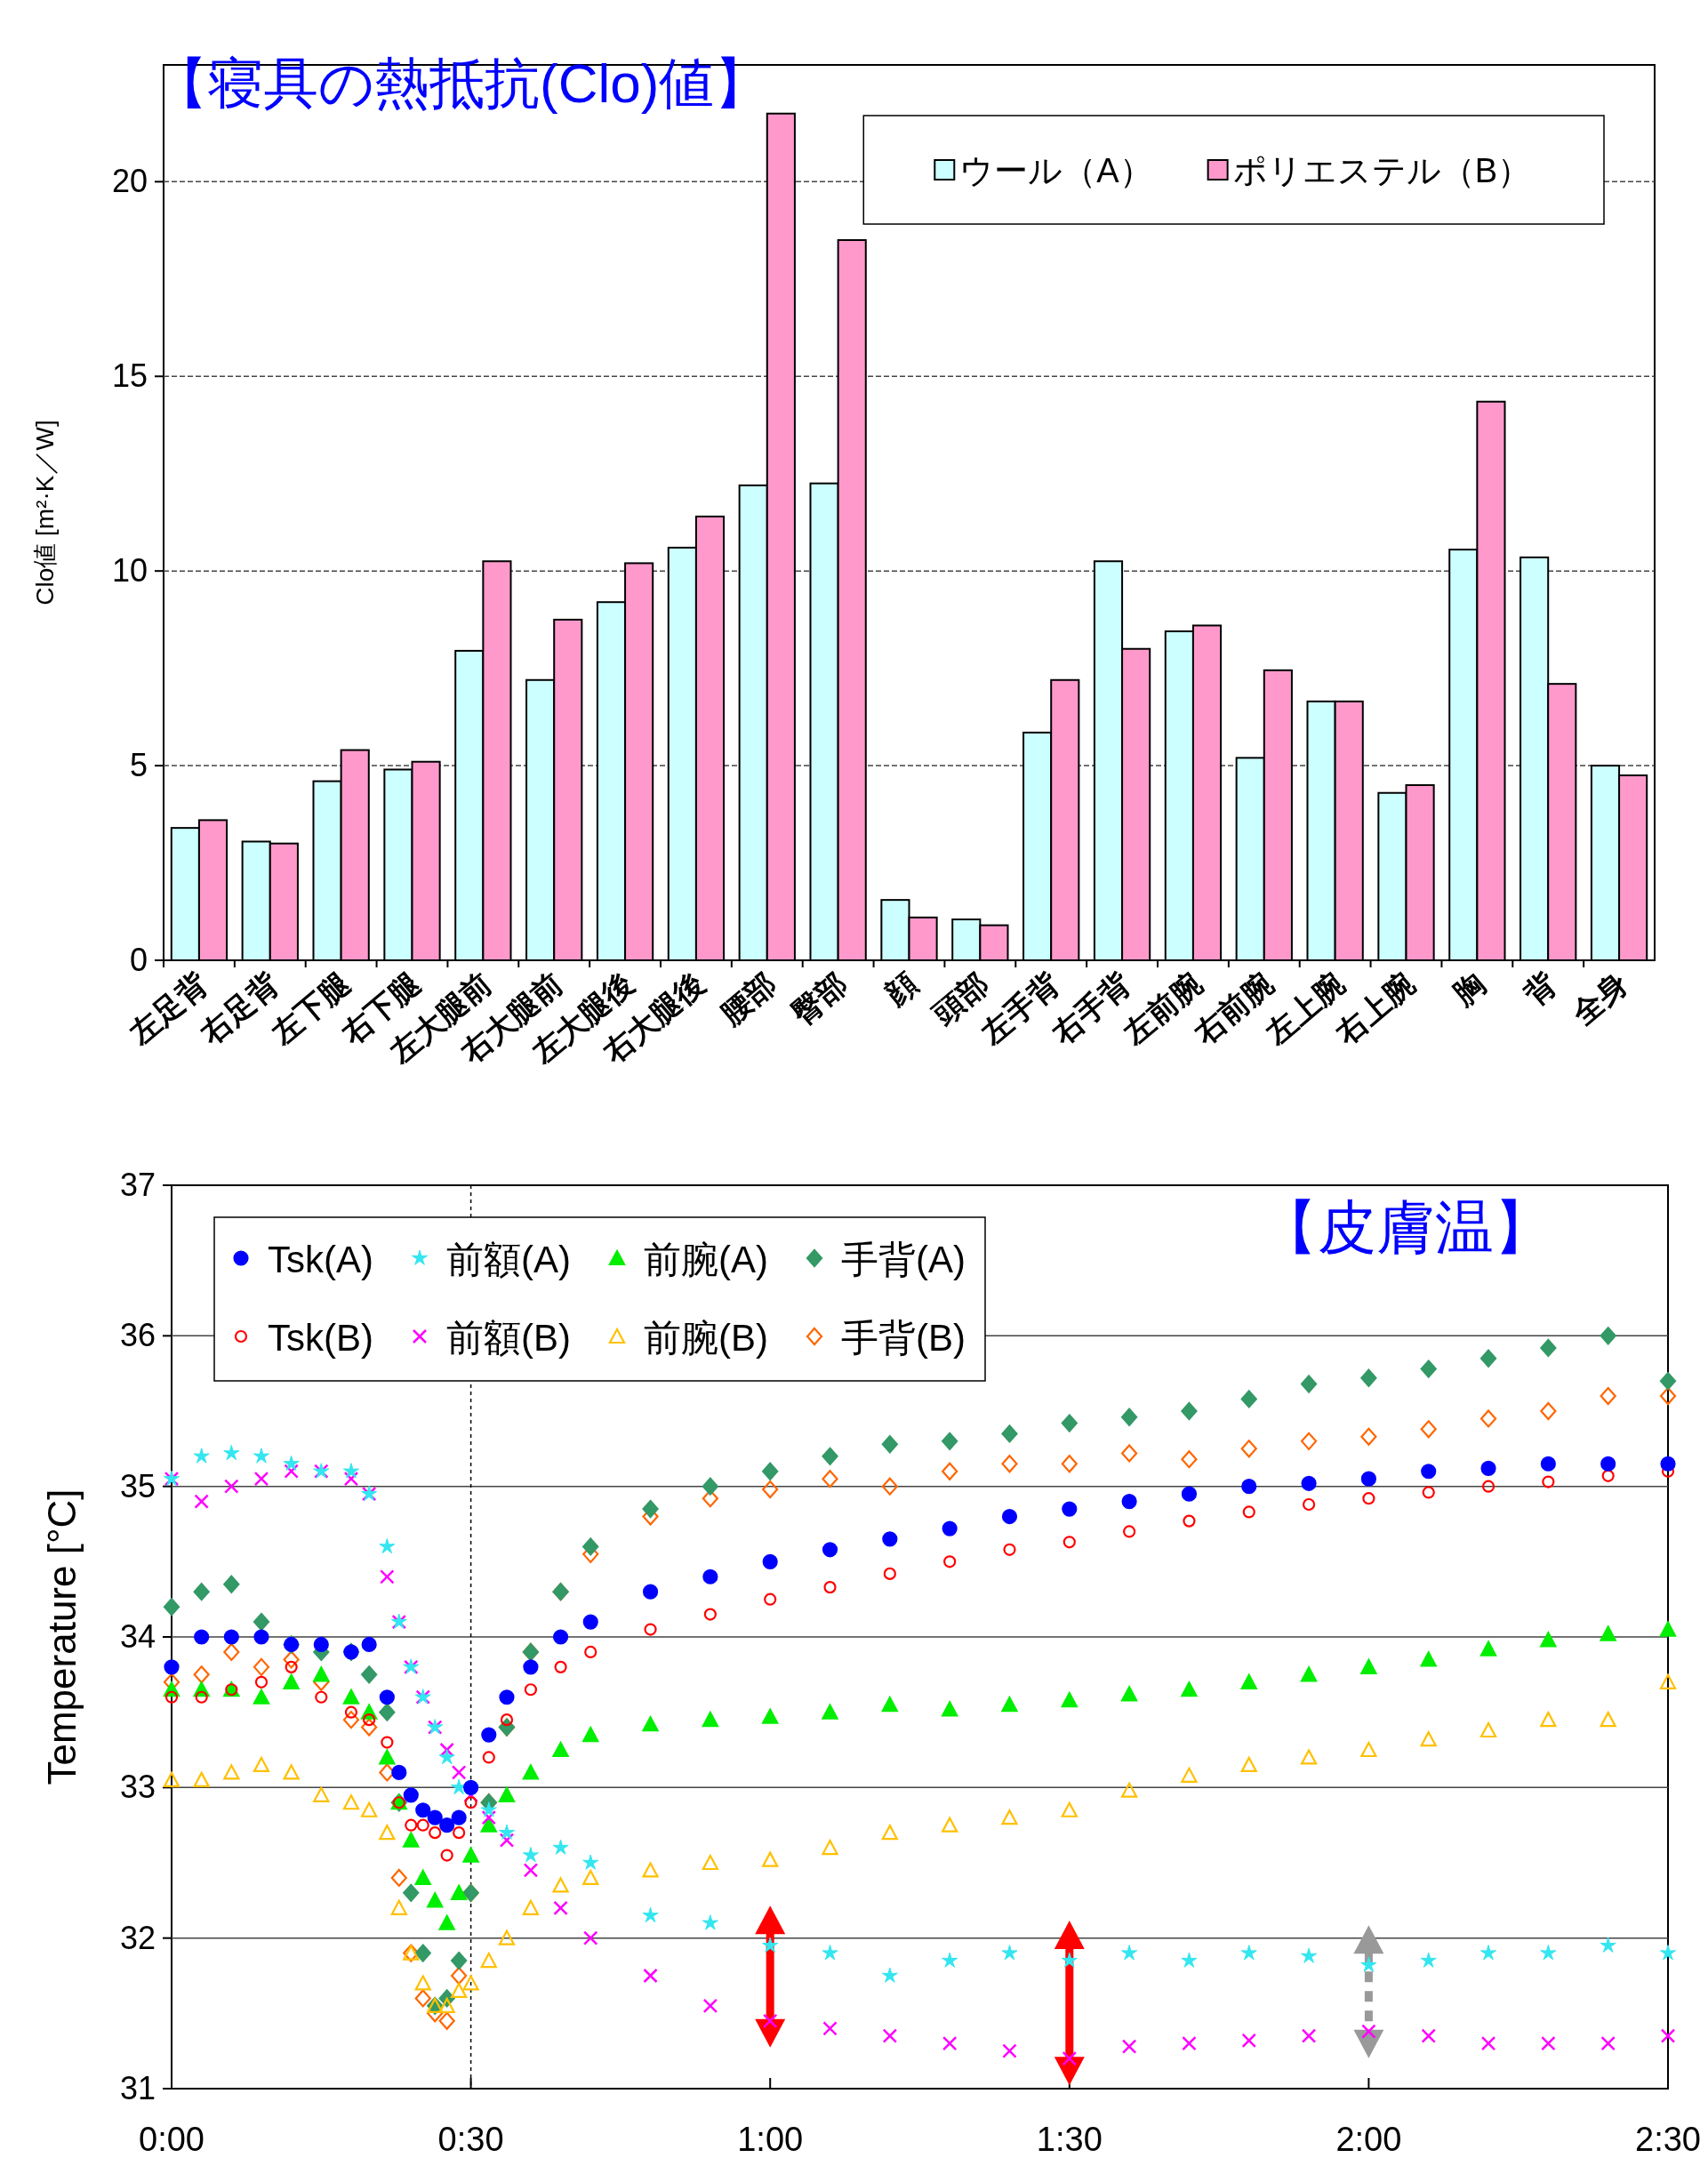  I want to click on y-tick-label: 10, so click(129, 571).